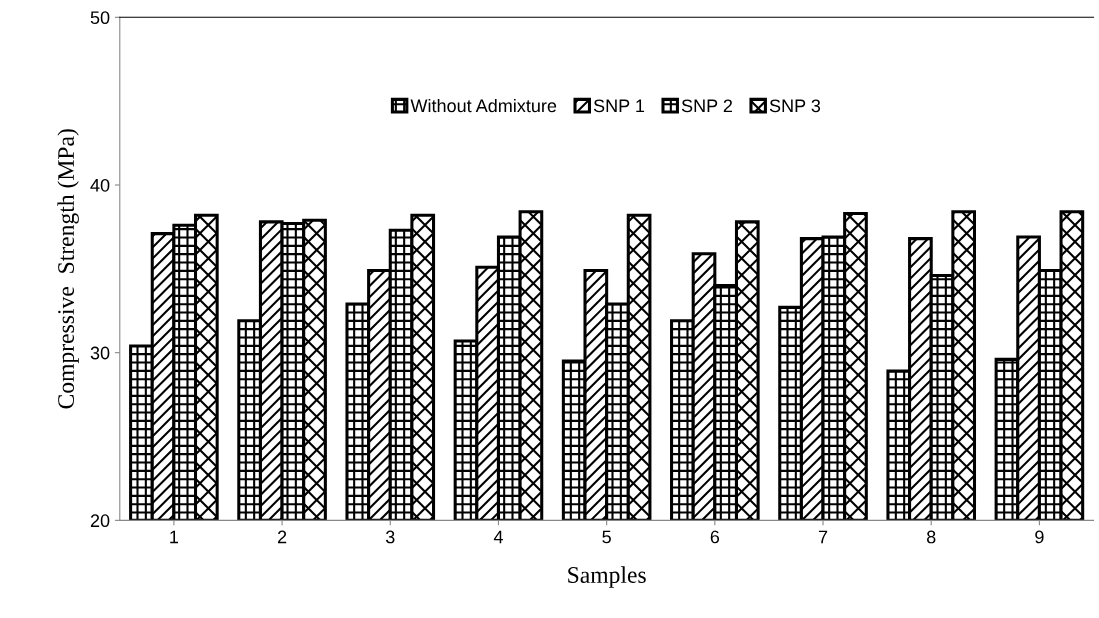 The image size is (1099, 618). I want to click on x-tick-label: 1, so click(174, 537).